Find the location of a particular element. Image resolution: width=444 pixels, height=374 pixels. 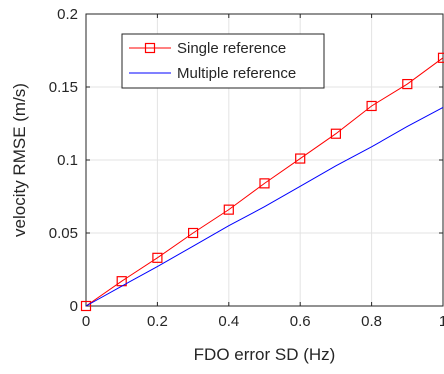

legend-item-multiple-reference: Multiple reference is located at coordinates (212, 73).